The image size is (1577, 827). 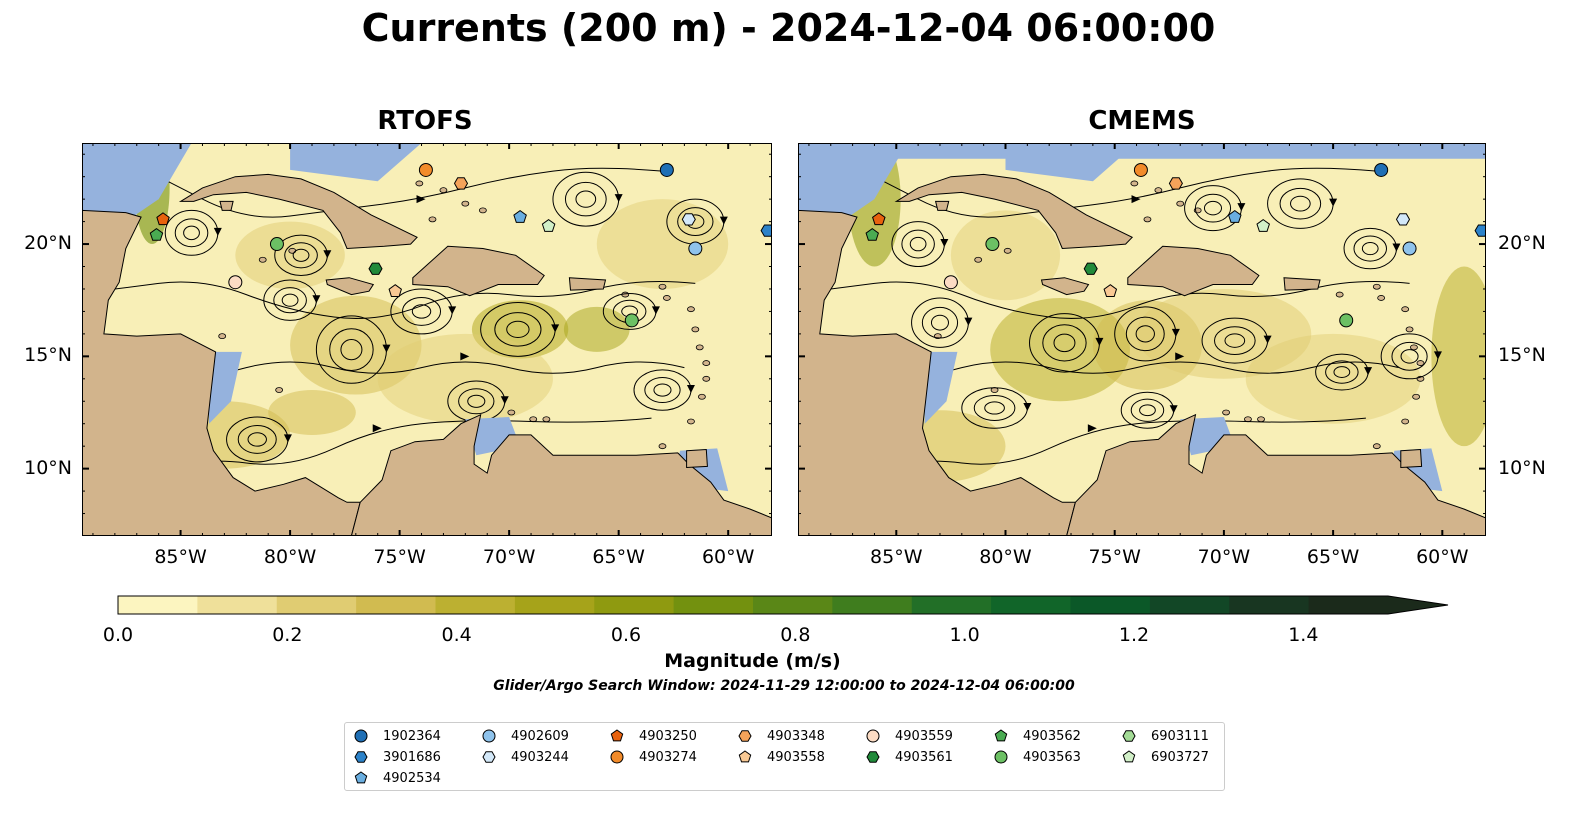 What do you see at coordinates (118, 635) in the screenshot?
I see `colorbar-tick-label: 0.0` at bounding box center [118, 635].